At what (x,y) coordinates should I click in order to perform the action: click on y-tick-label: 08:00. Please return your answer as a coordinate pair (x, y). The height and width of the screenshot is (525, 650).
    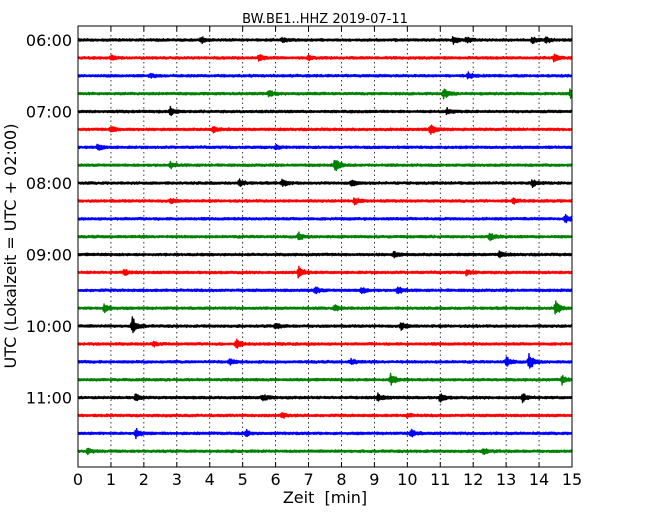
    Looking at the image, I should click on (49, 183).